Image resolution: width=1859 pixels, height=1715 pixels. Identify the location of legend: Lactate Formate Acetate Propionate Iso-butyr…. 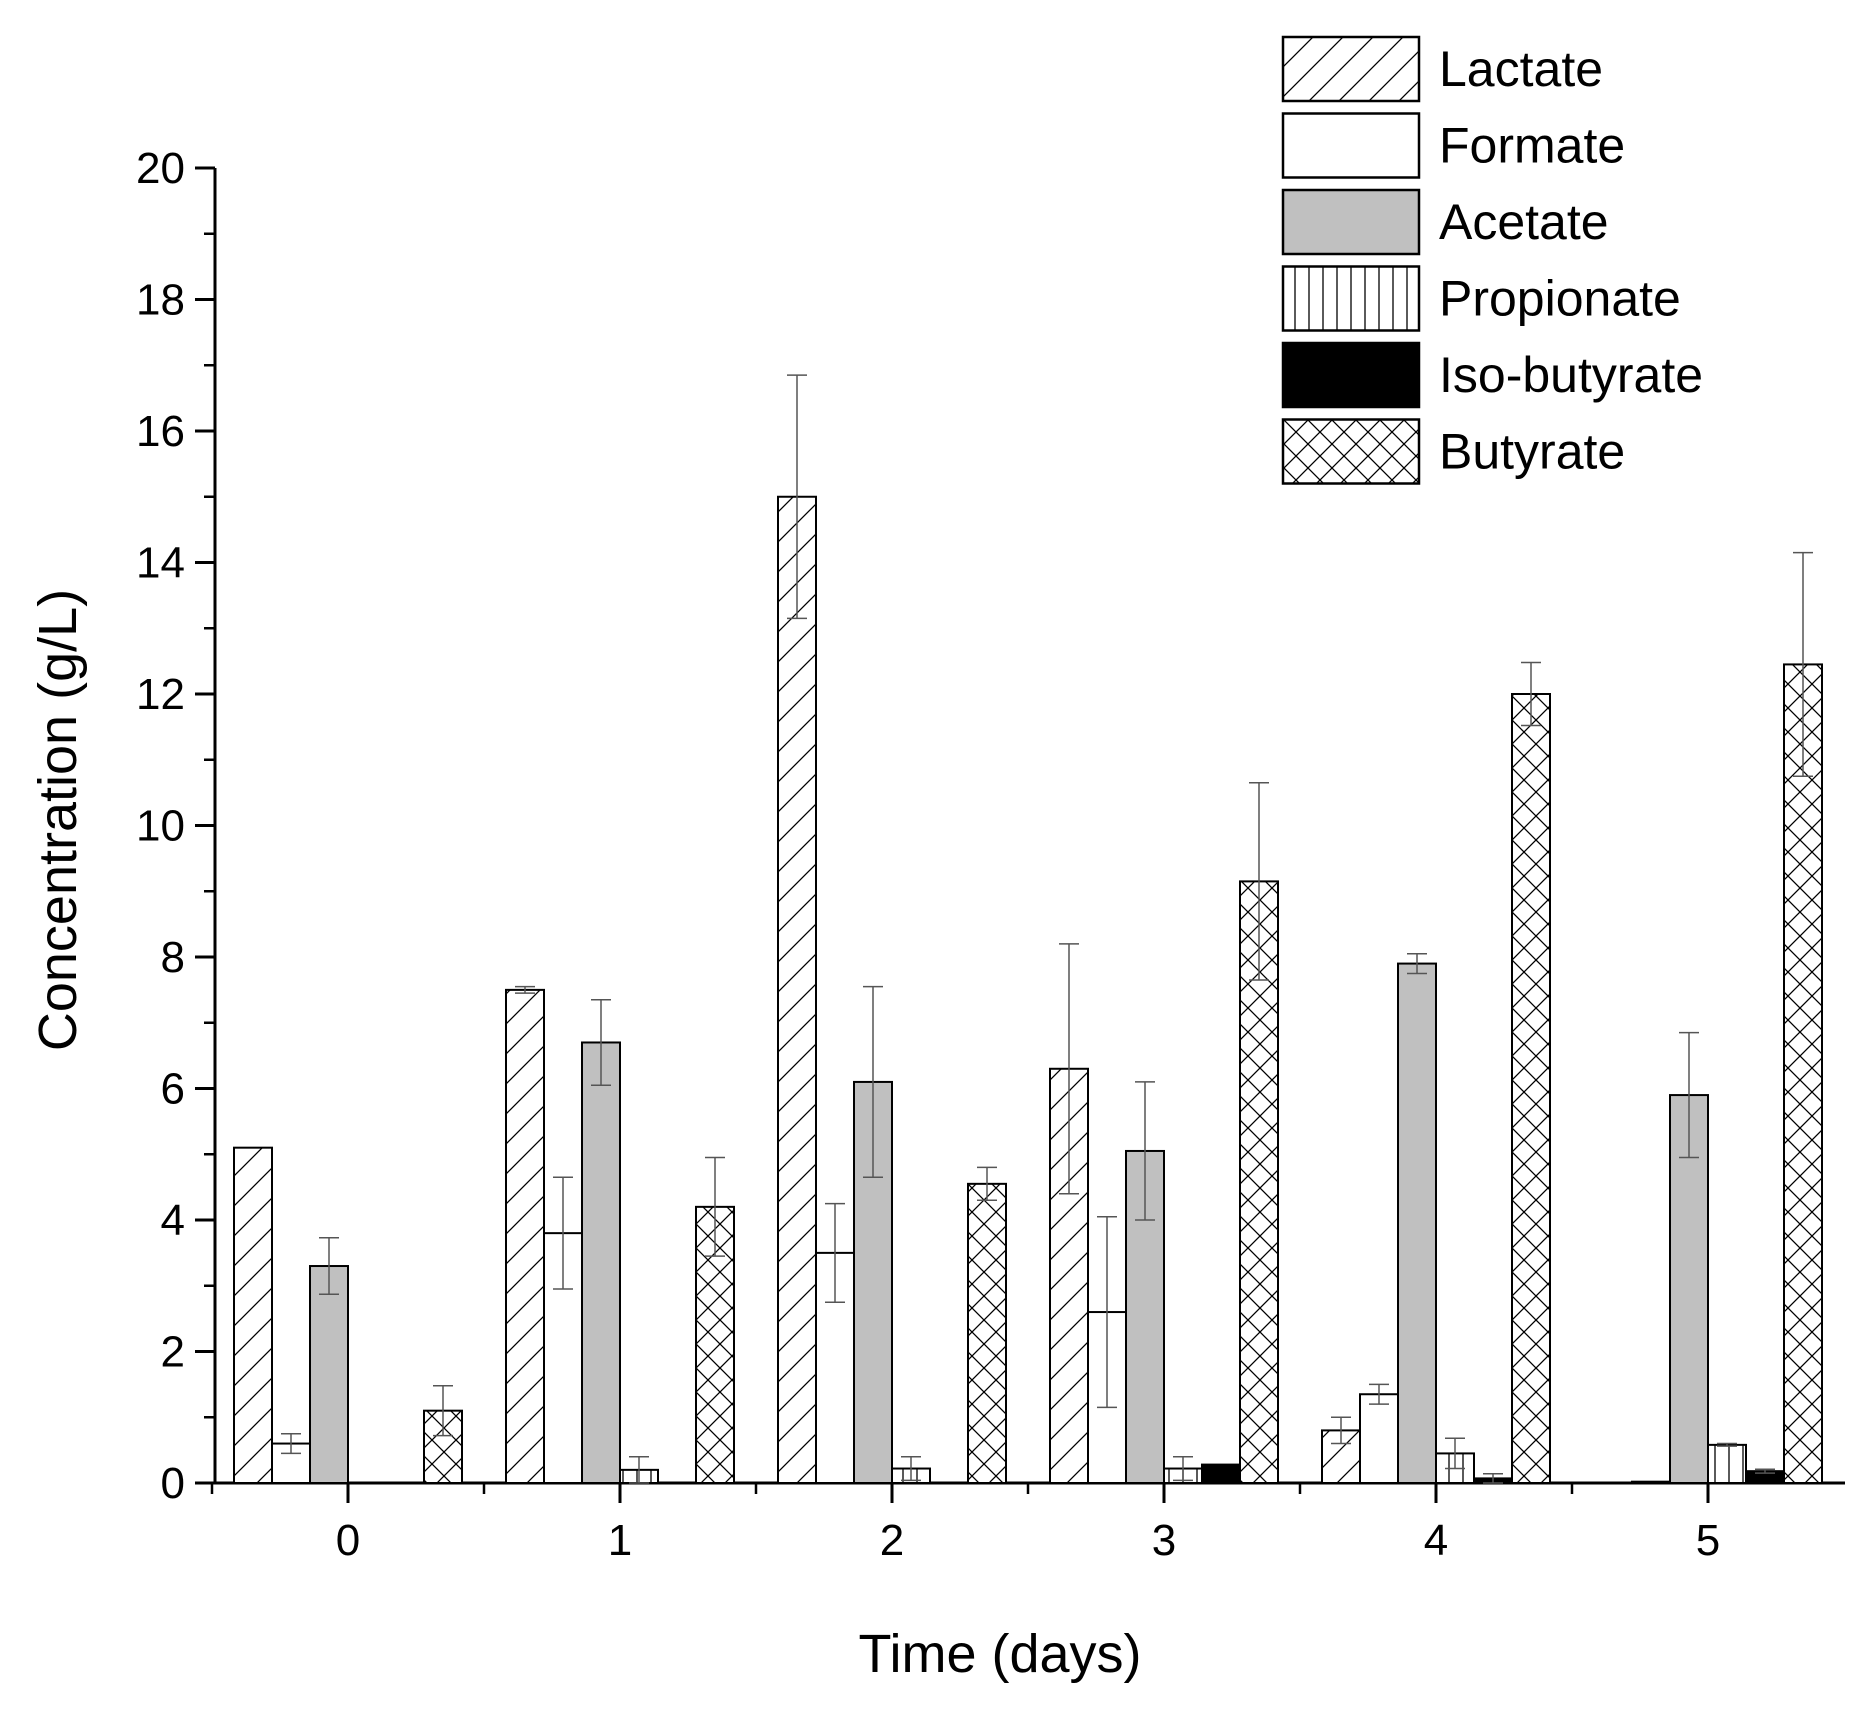
(1492, 260).